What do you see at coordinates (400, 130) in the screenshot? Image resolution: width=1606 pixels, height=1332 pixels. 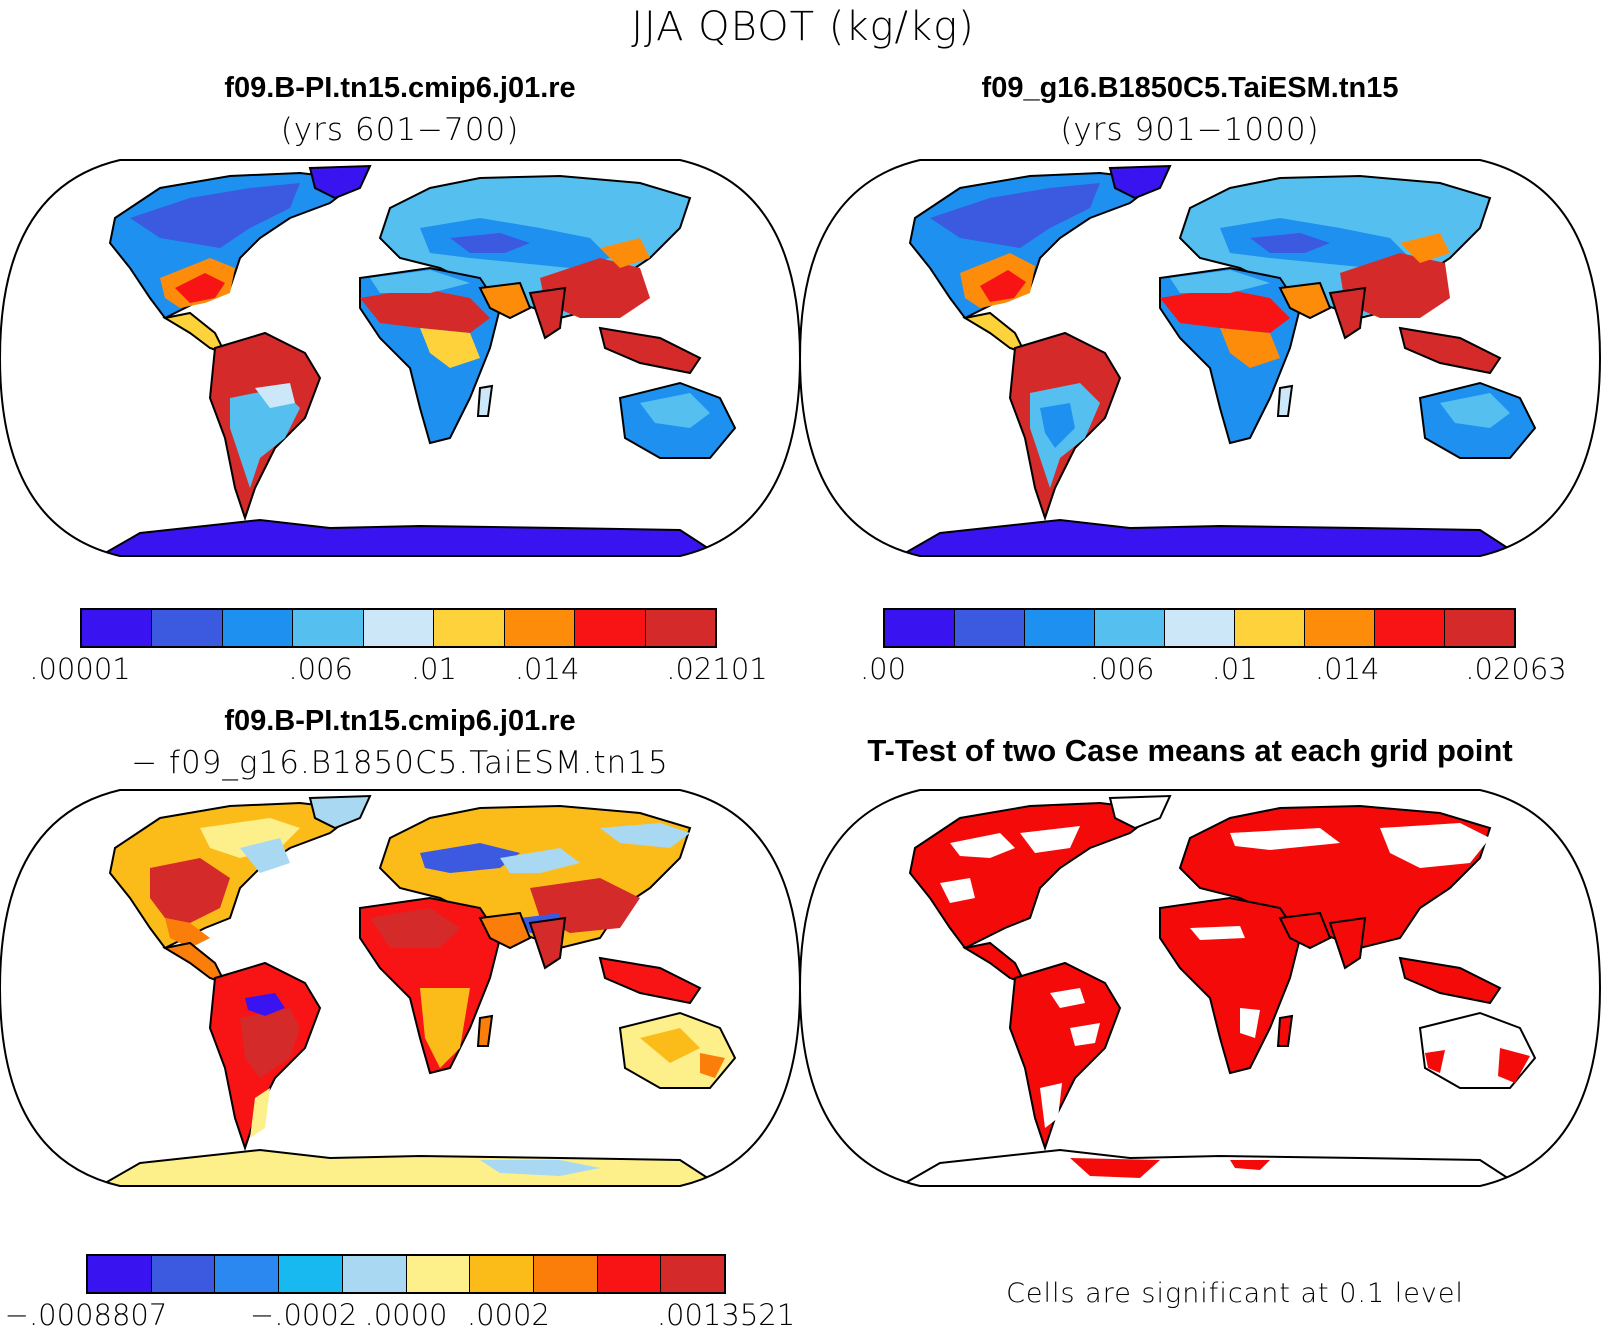 I see `panel1-subtitle: (yrs 601−700)` at bounding box center [400, 130].